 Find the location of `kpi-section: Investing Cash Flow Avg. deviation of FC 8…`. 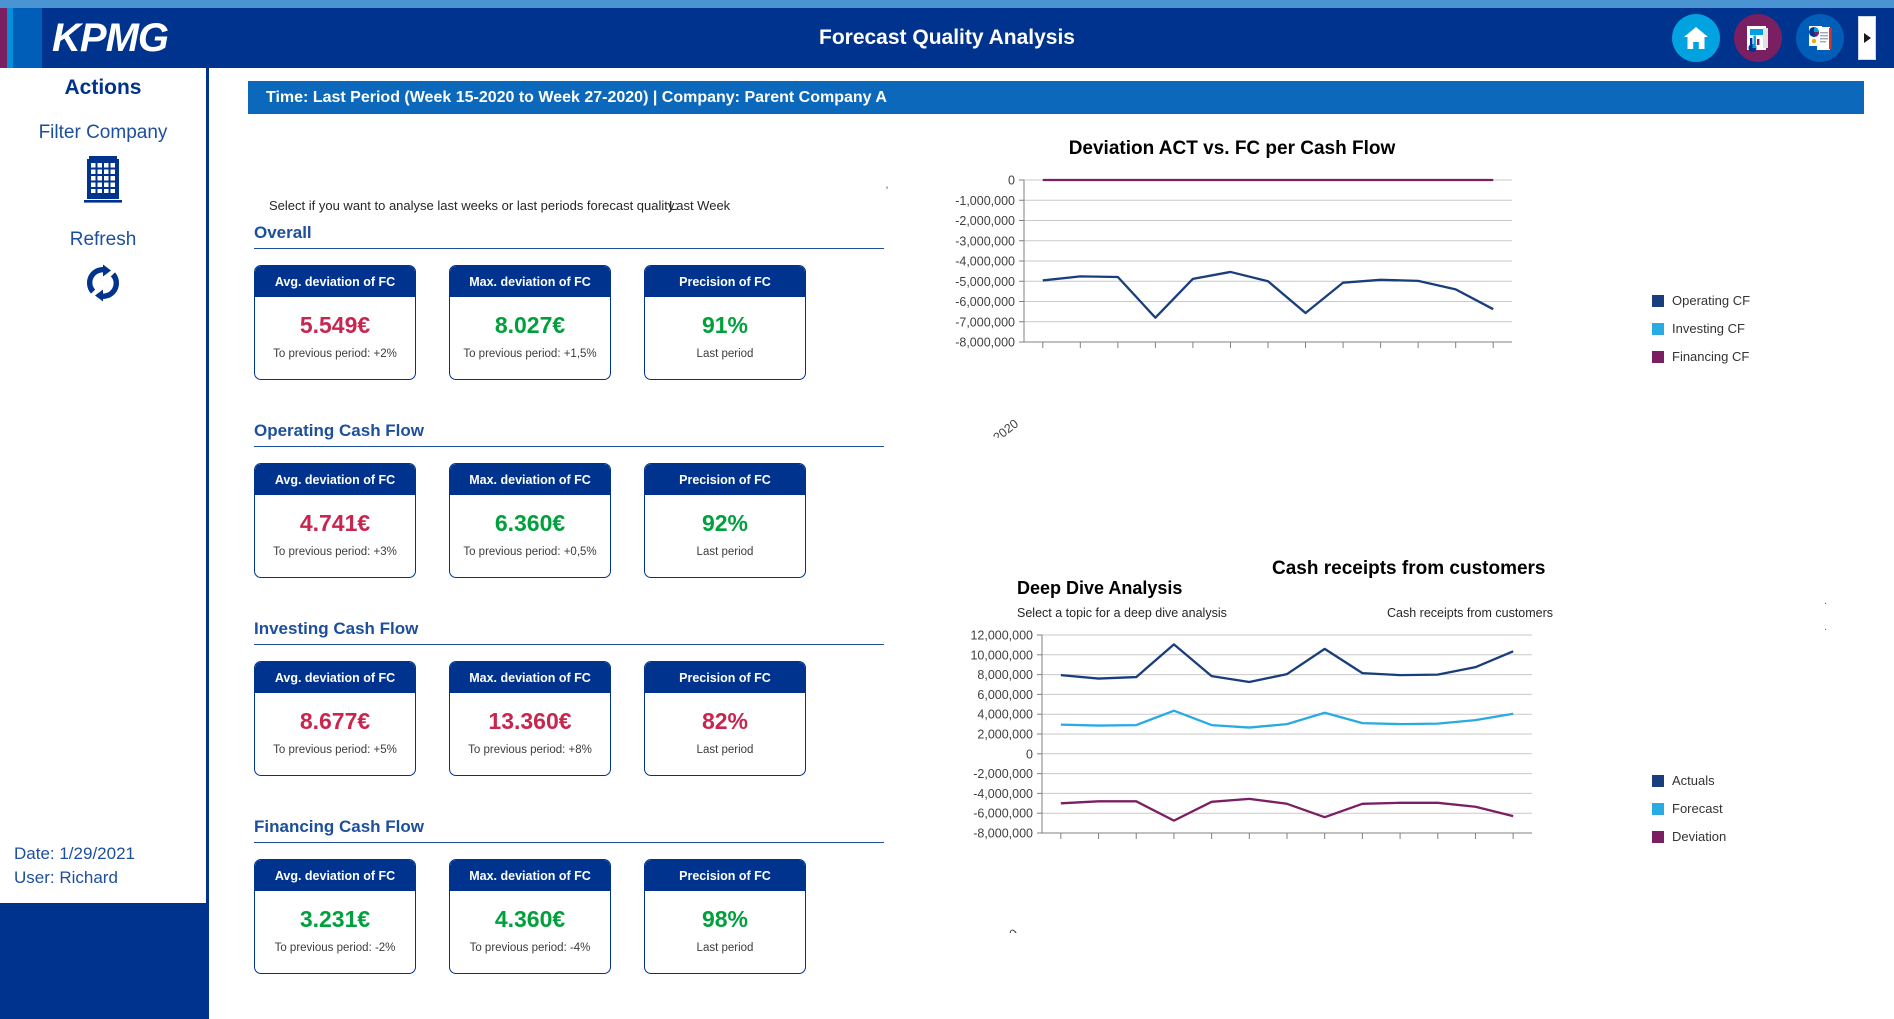

kpi-section: Investing Cash Flow Avg. deviation of FC 8… is located at coordinates (574, 697).